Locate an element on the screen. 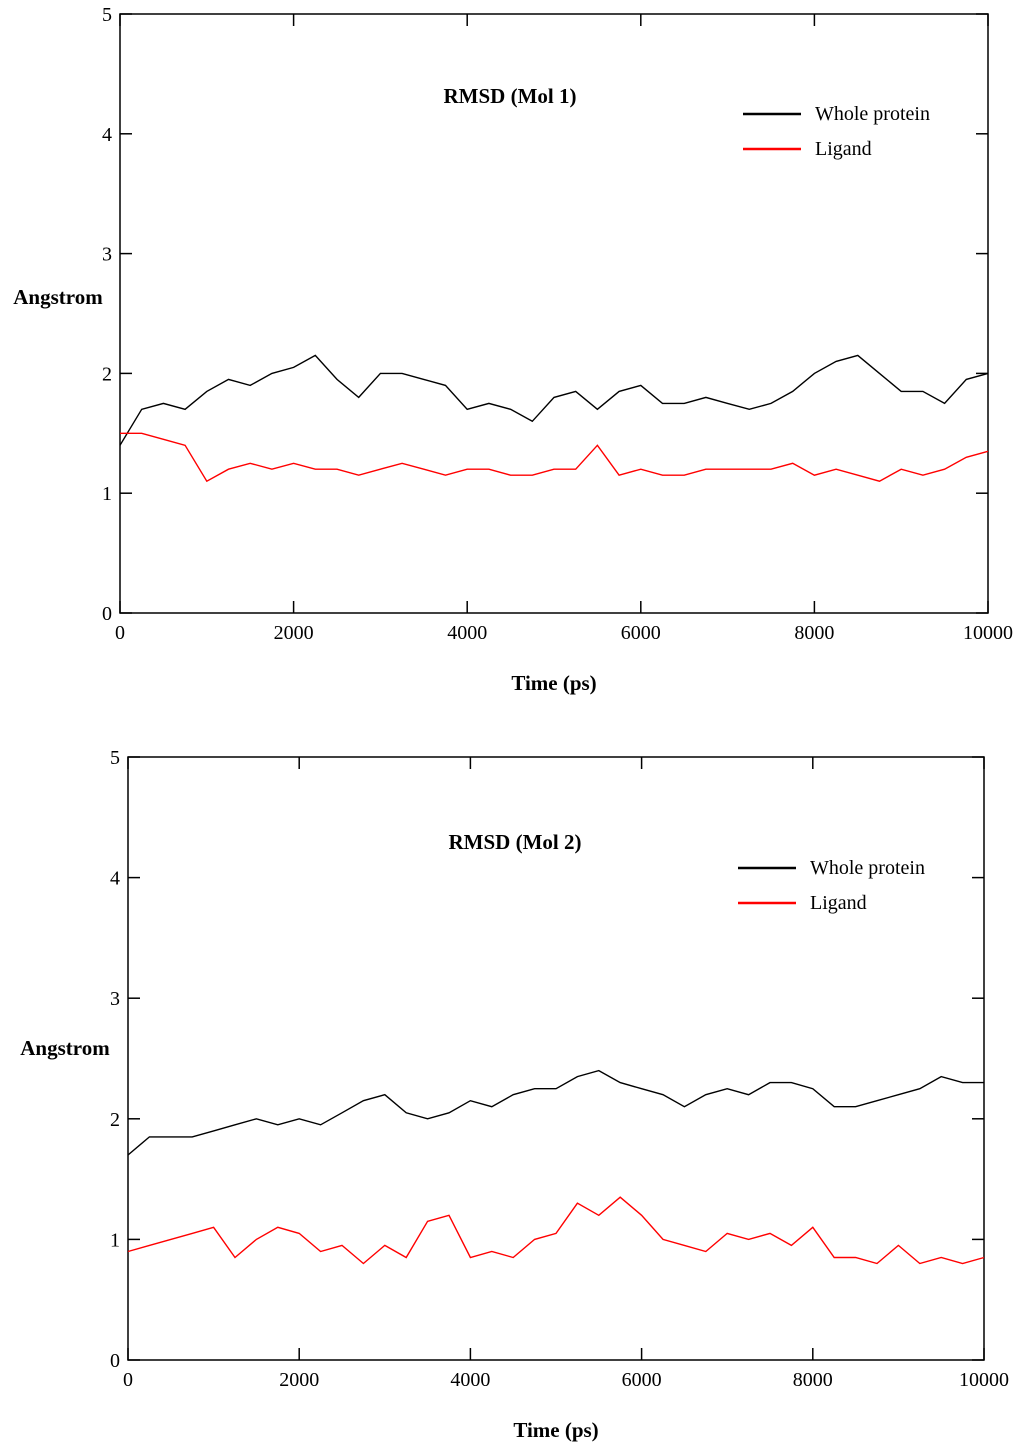 This screenshot has height=1455, width=1024. chart-title: RMSD (Mol 1) is located at coordinates (510, 96).